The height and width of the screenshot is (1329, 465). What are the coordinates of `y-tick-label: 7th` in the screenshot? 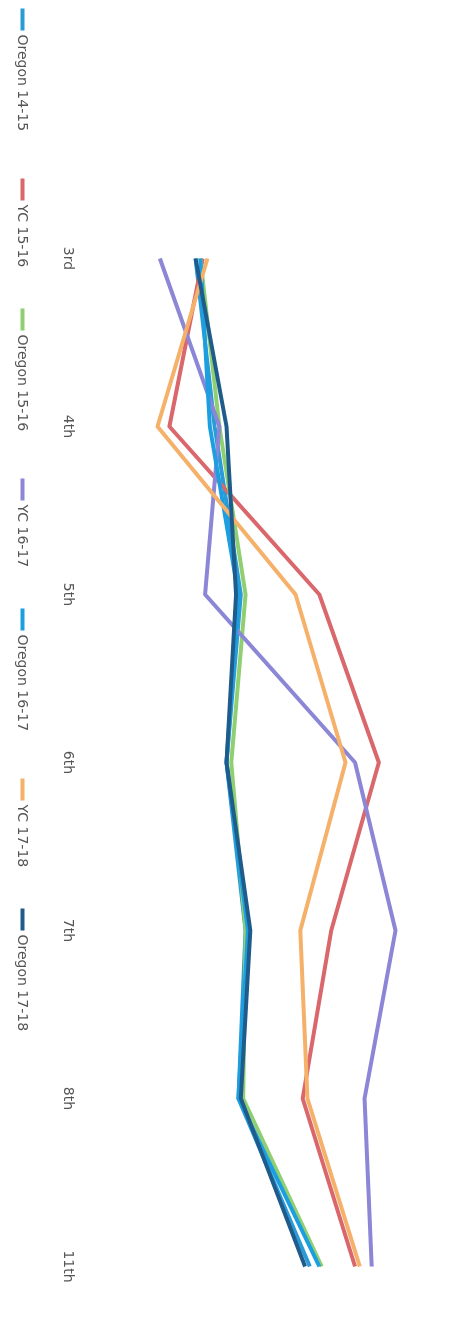 It's located at (68, 930).